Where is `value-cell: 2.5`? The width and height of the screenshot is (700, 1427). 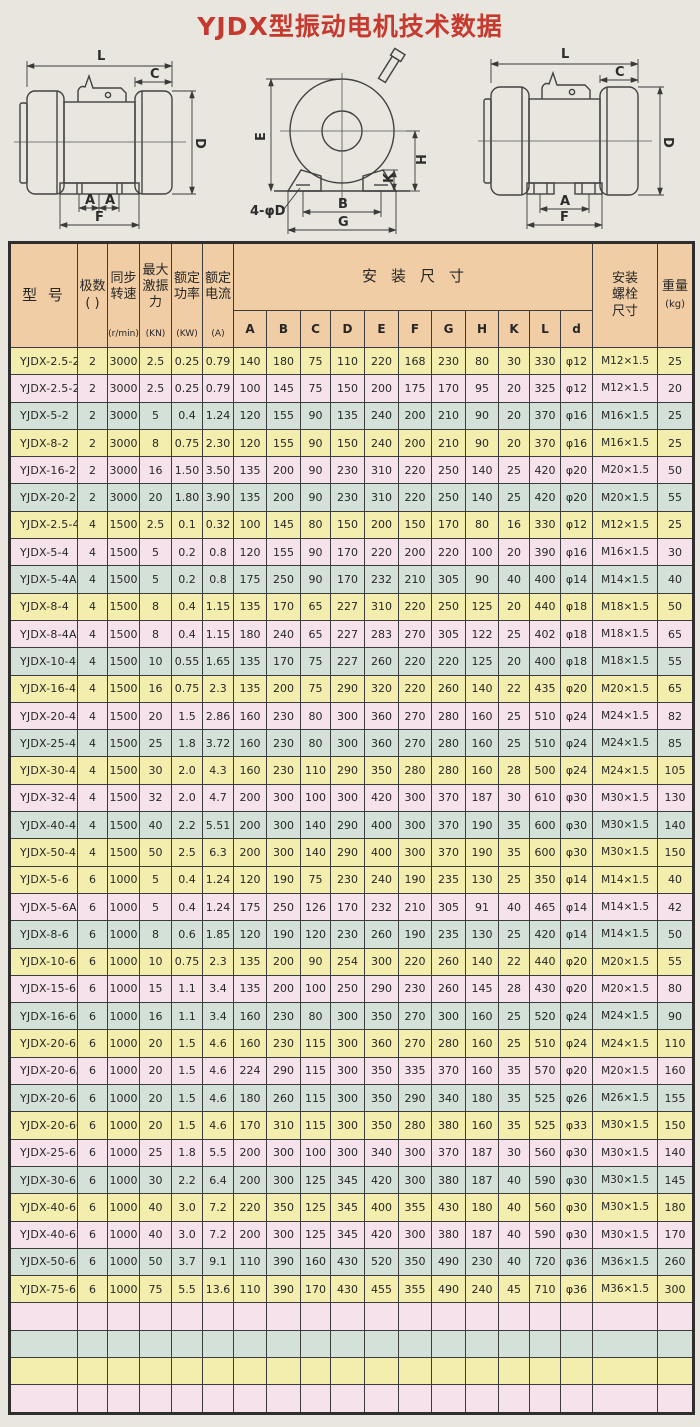 value-cell: 2.5 is located at coordinates (187, 852).